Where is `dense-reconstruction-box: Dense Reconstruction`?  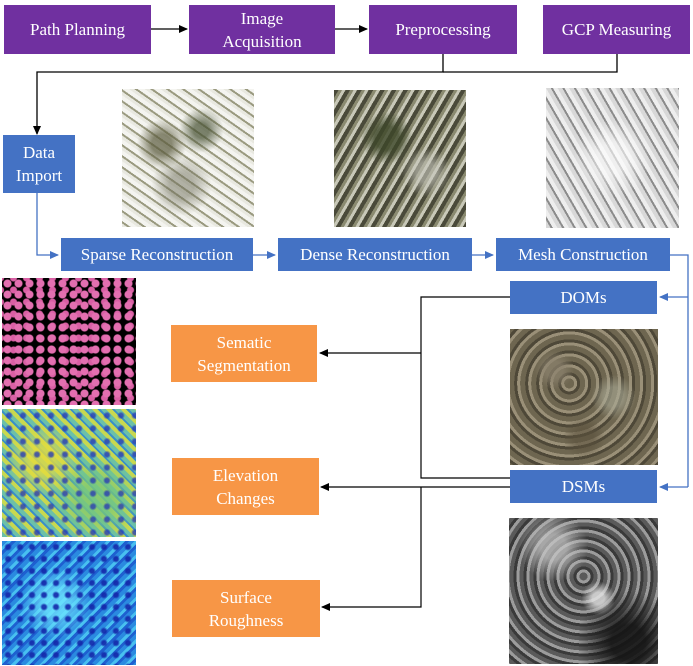 dense-reconstruction-box: Dense Reconstruction is located at coordinates (375, 254).